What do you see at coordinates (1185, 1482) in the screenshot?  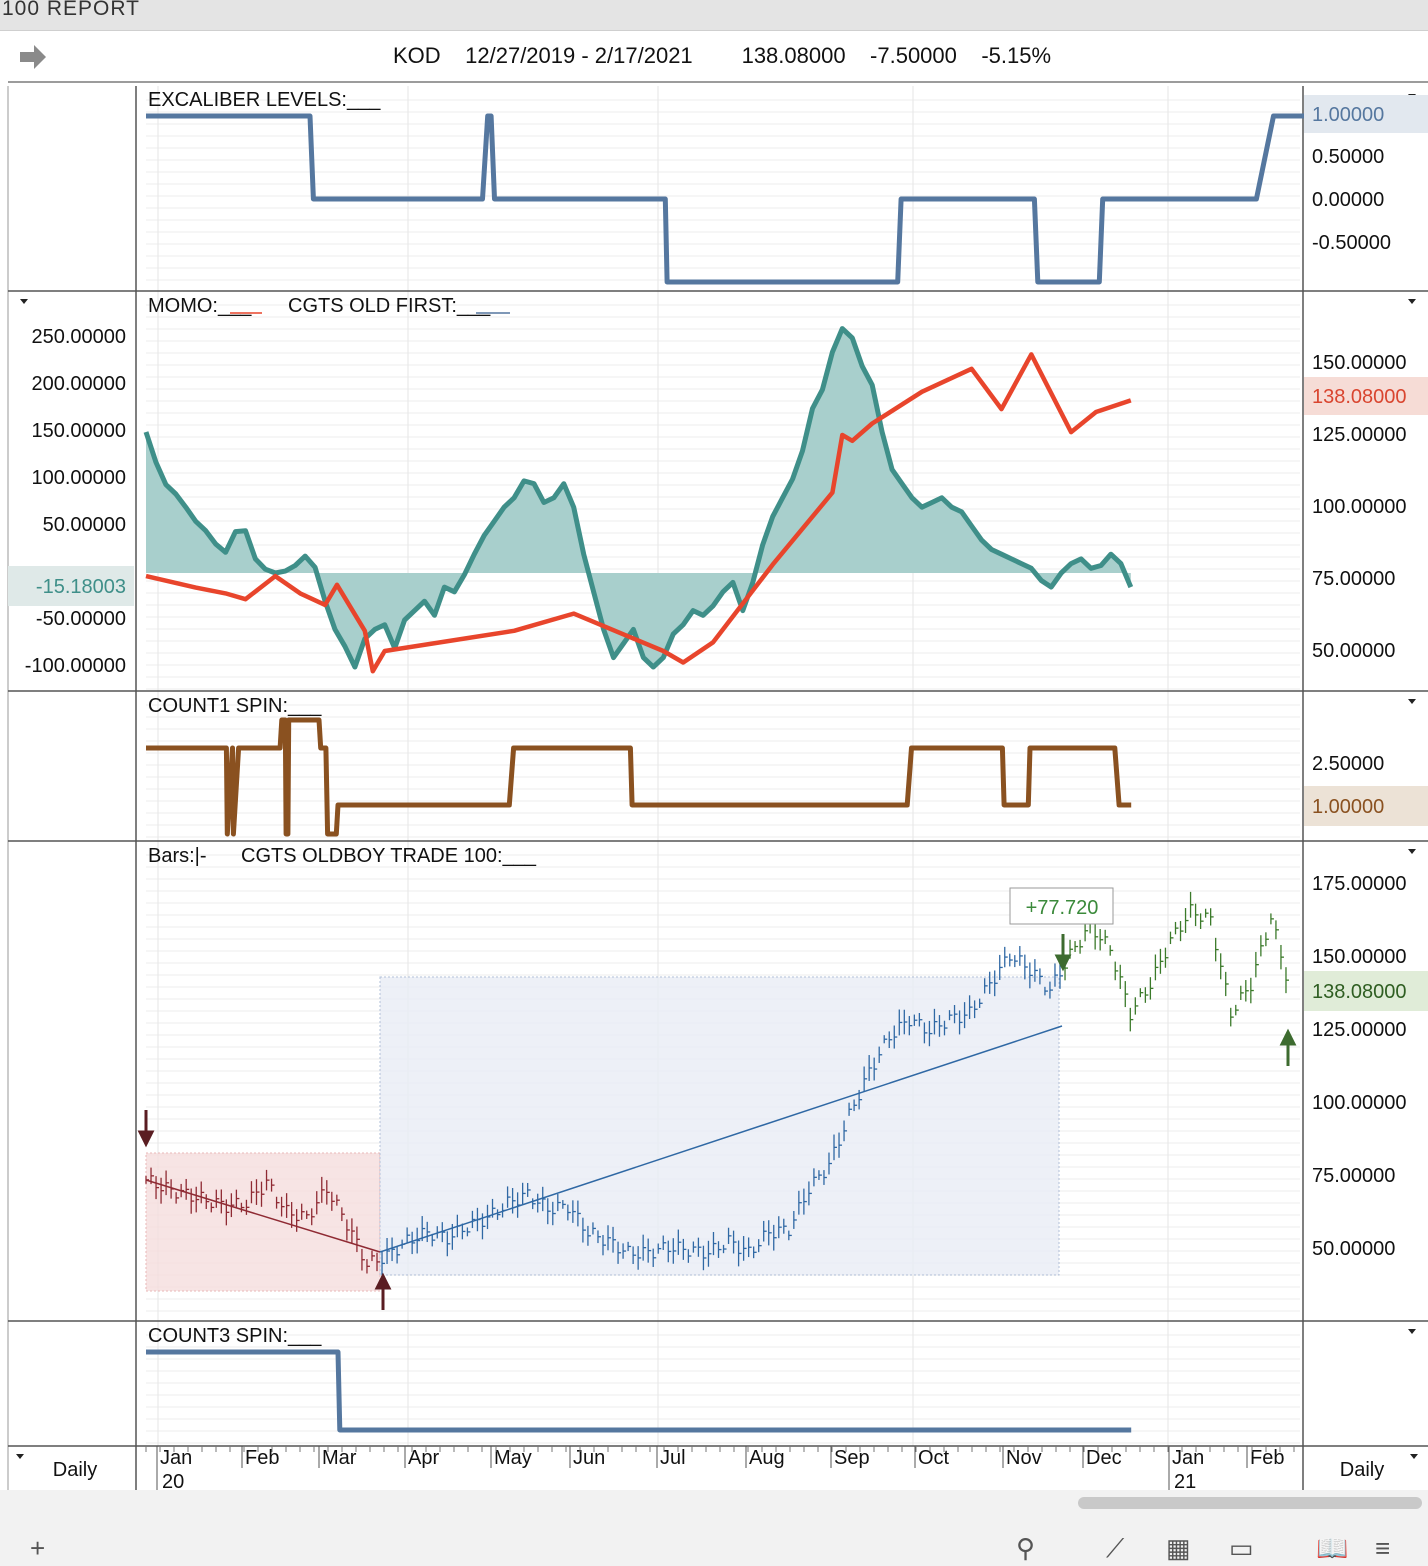 I see `x-year-label: 21` at bounding box center [1185, 1482].